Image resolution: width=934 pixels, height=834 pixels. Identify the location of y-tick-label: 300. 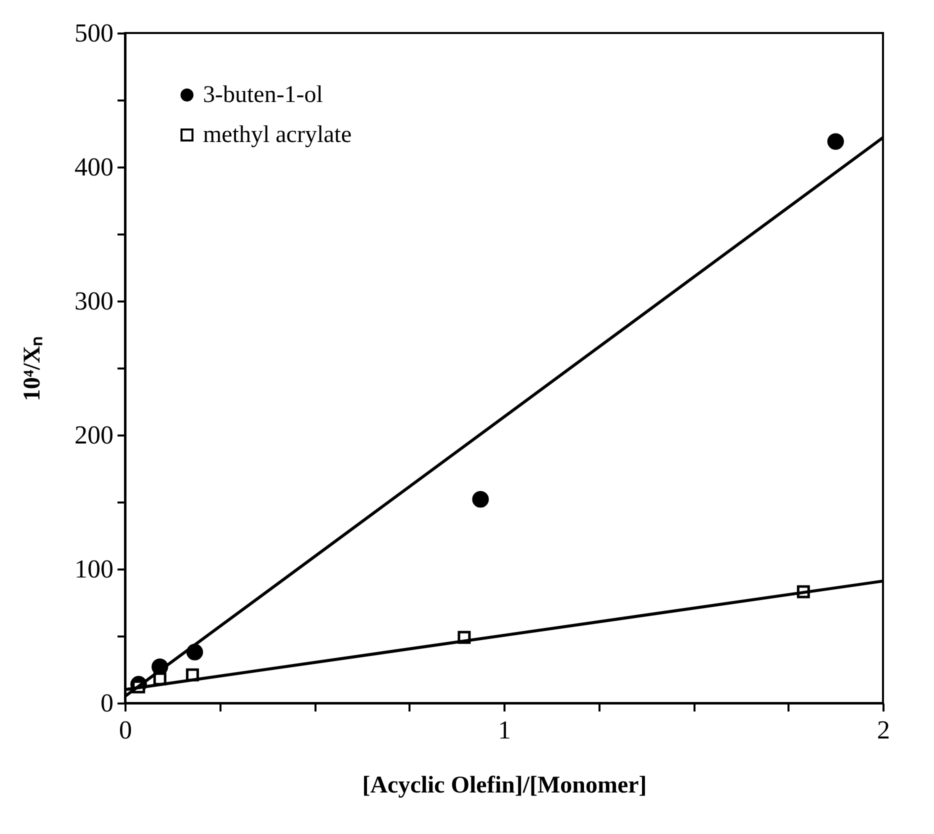
(94, 301).